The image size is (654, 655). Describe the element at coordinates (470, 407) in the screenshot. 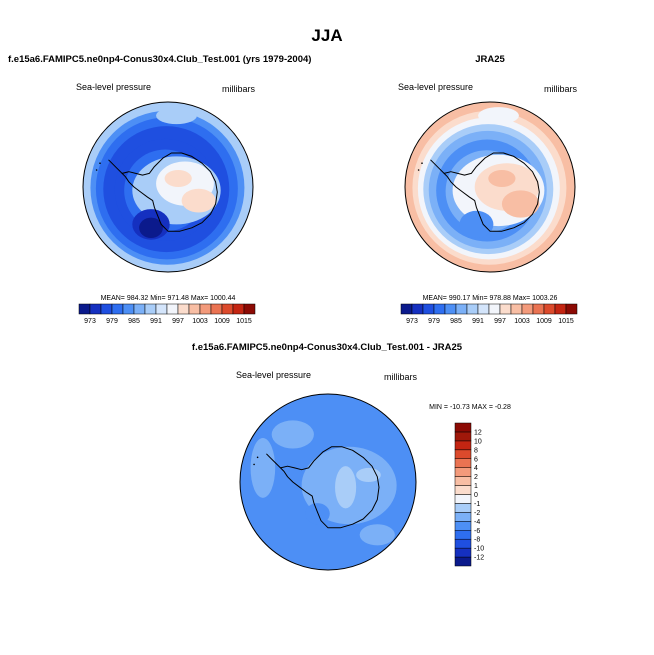

I see `panel-diff-stats: MIN = -10.73 MAX = -0.28` at that location.